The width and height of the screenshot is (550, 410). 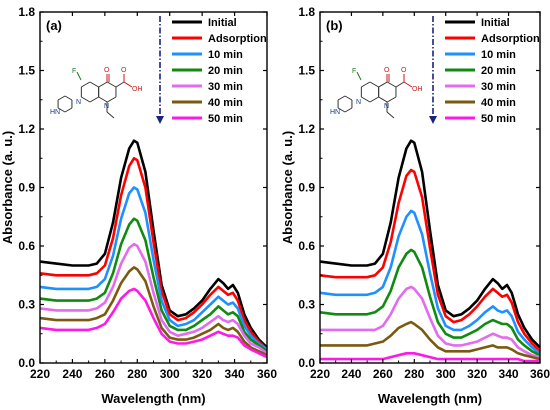 What do you see at coordinates (334, 25) in the screenshot?
I see `panel-label: (b)` at bounding box center [334, 25].